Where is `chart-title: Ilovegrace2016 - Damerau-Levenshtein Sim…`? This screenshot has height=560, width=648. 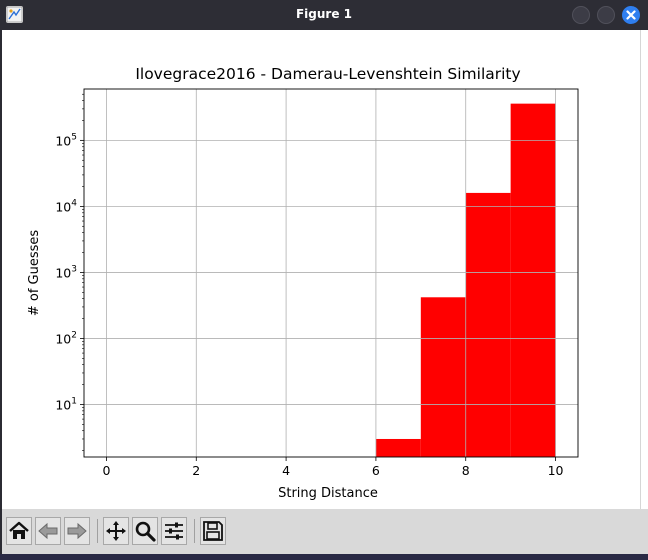 chart-title: Ilovegrace2016 - Damerau-Levenshtein Sim… is located at coordinates (327, 74).